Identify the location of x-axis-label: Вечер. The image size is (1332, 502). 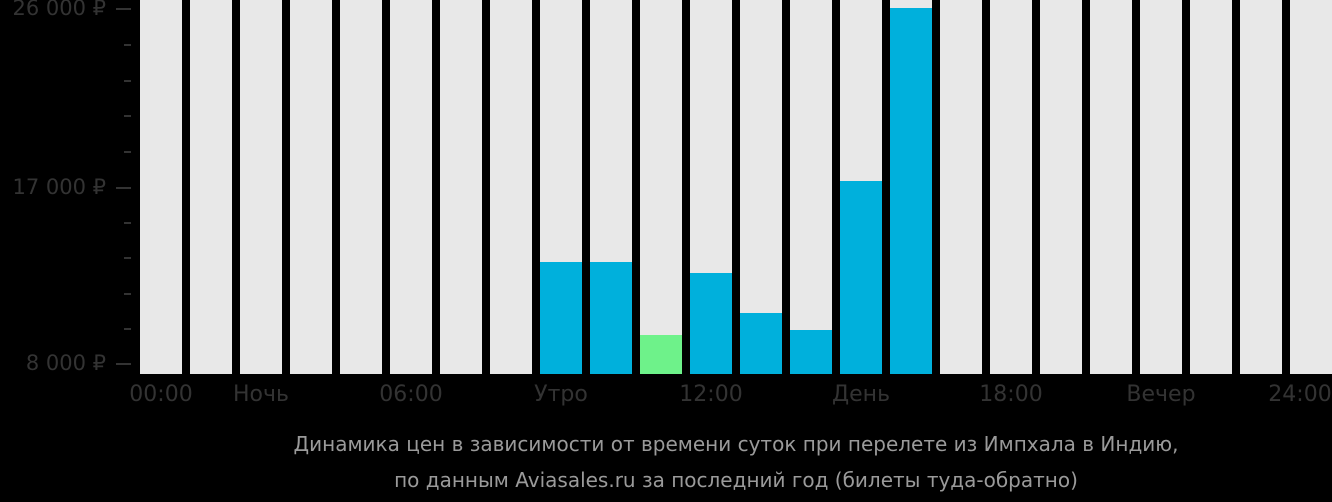
(1161, 394).